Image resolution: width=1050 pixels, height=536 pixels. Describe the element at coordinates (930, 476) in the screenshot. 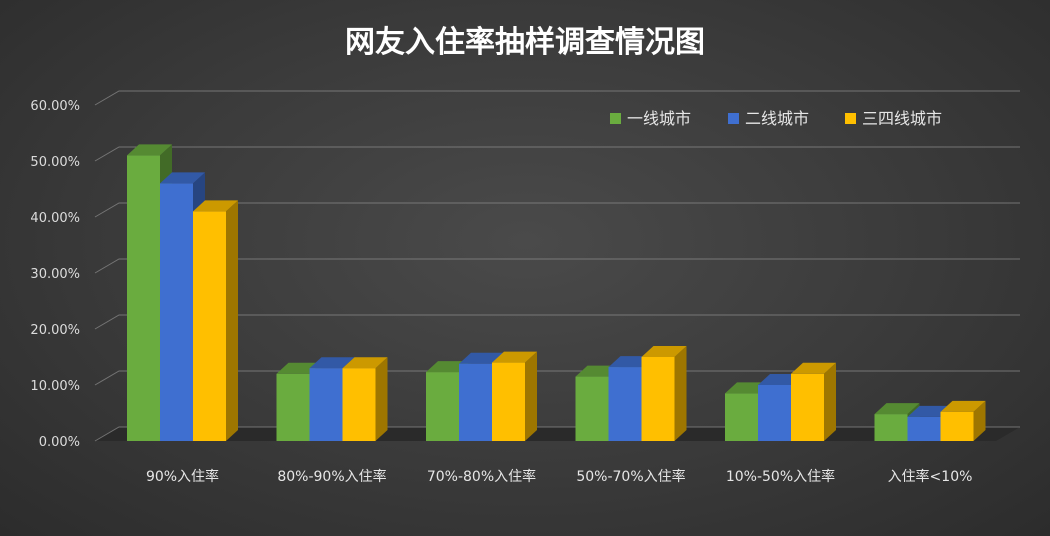

I see `x-tick-label: 入住率<10%` at that location.